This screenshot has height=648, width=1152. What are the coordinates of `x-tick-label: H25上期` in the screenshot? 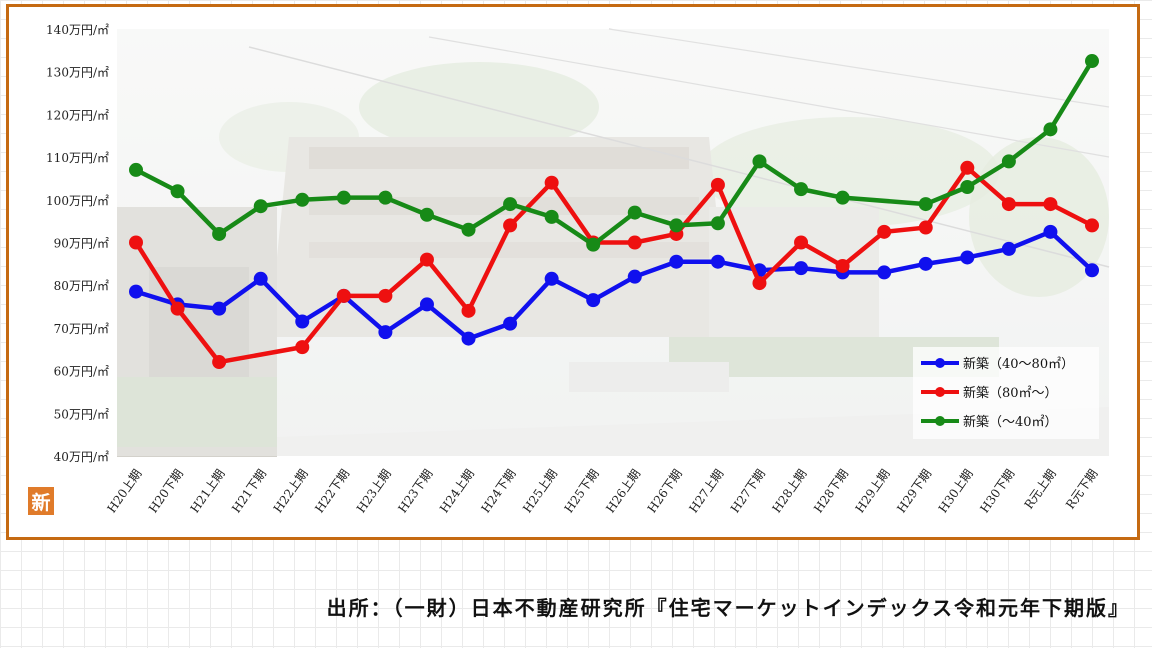 It's located at (540, 491).